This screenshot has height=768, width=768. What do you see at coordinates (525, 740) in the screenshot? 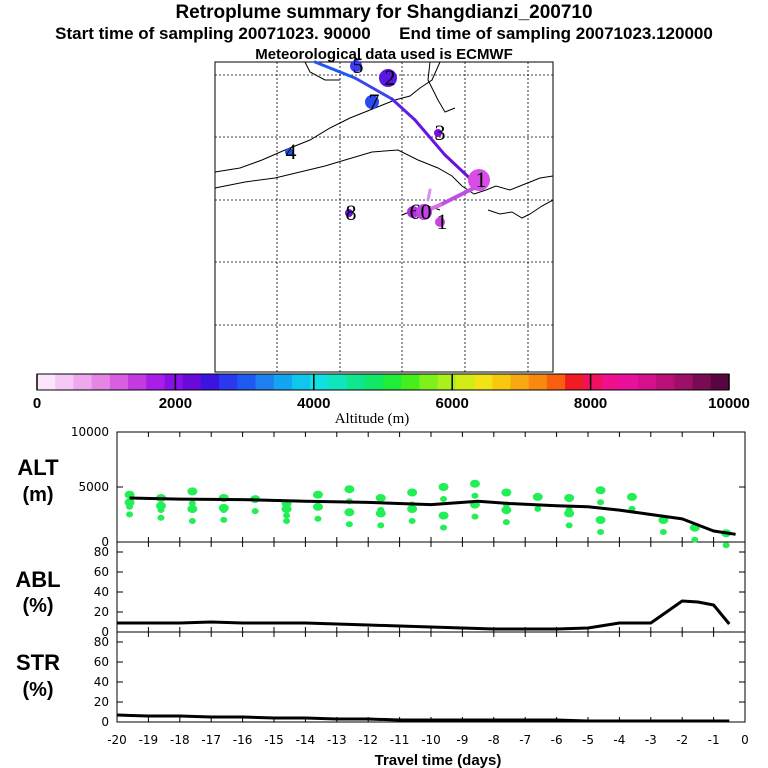
I see `x-tick-label: -7` at bounding box center [525, 740].